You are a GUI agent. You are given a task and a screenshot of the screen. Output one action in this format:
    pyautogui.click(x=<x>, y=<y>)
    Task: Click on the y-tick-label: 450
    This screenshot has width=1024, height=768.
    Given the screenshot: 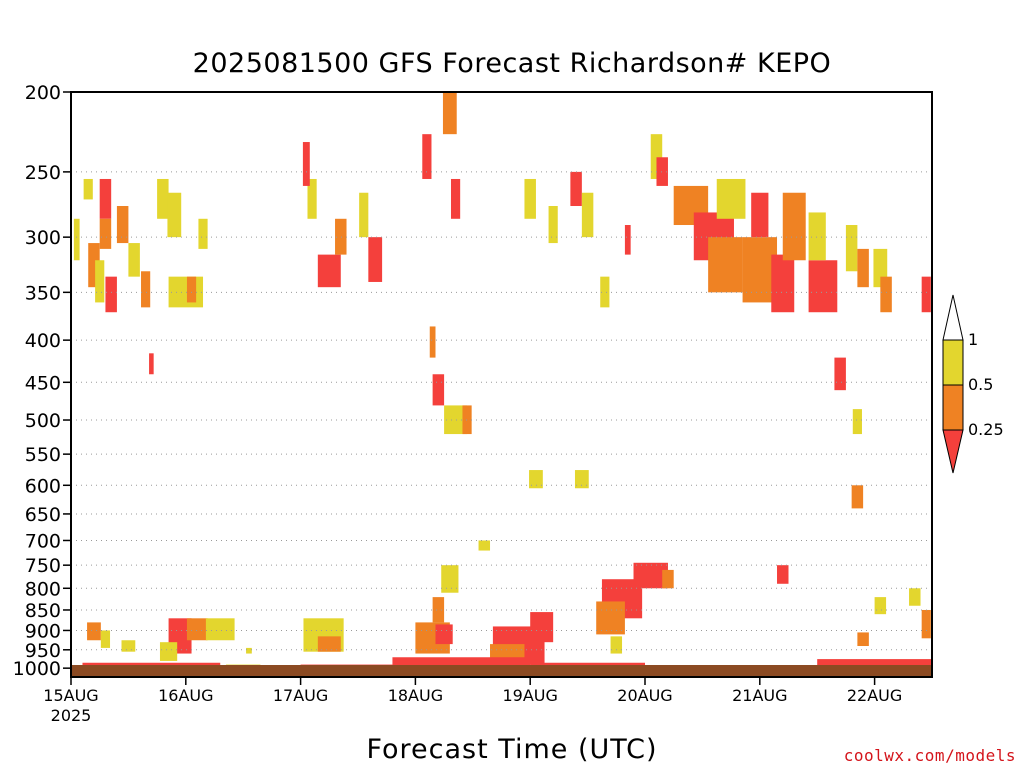 What is the action you would take?
    pyautogui.click(x=43, y=383)
    